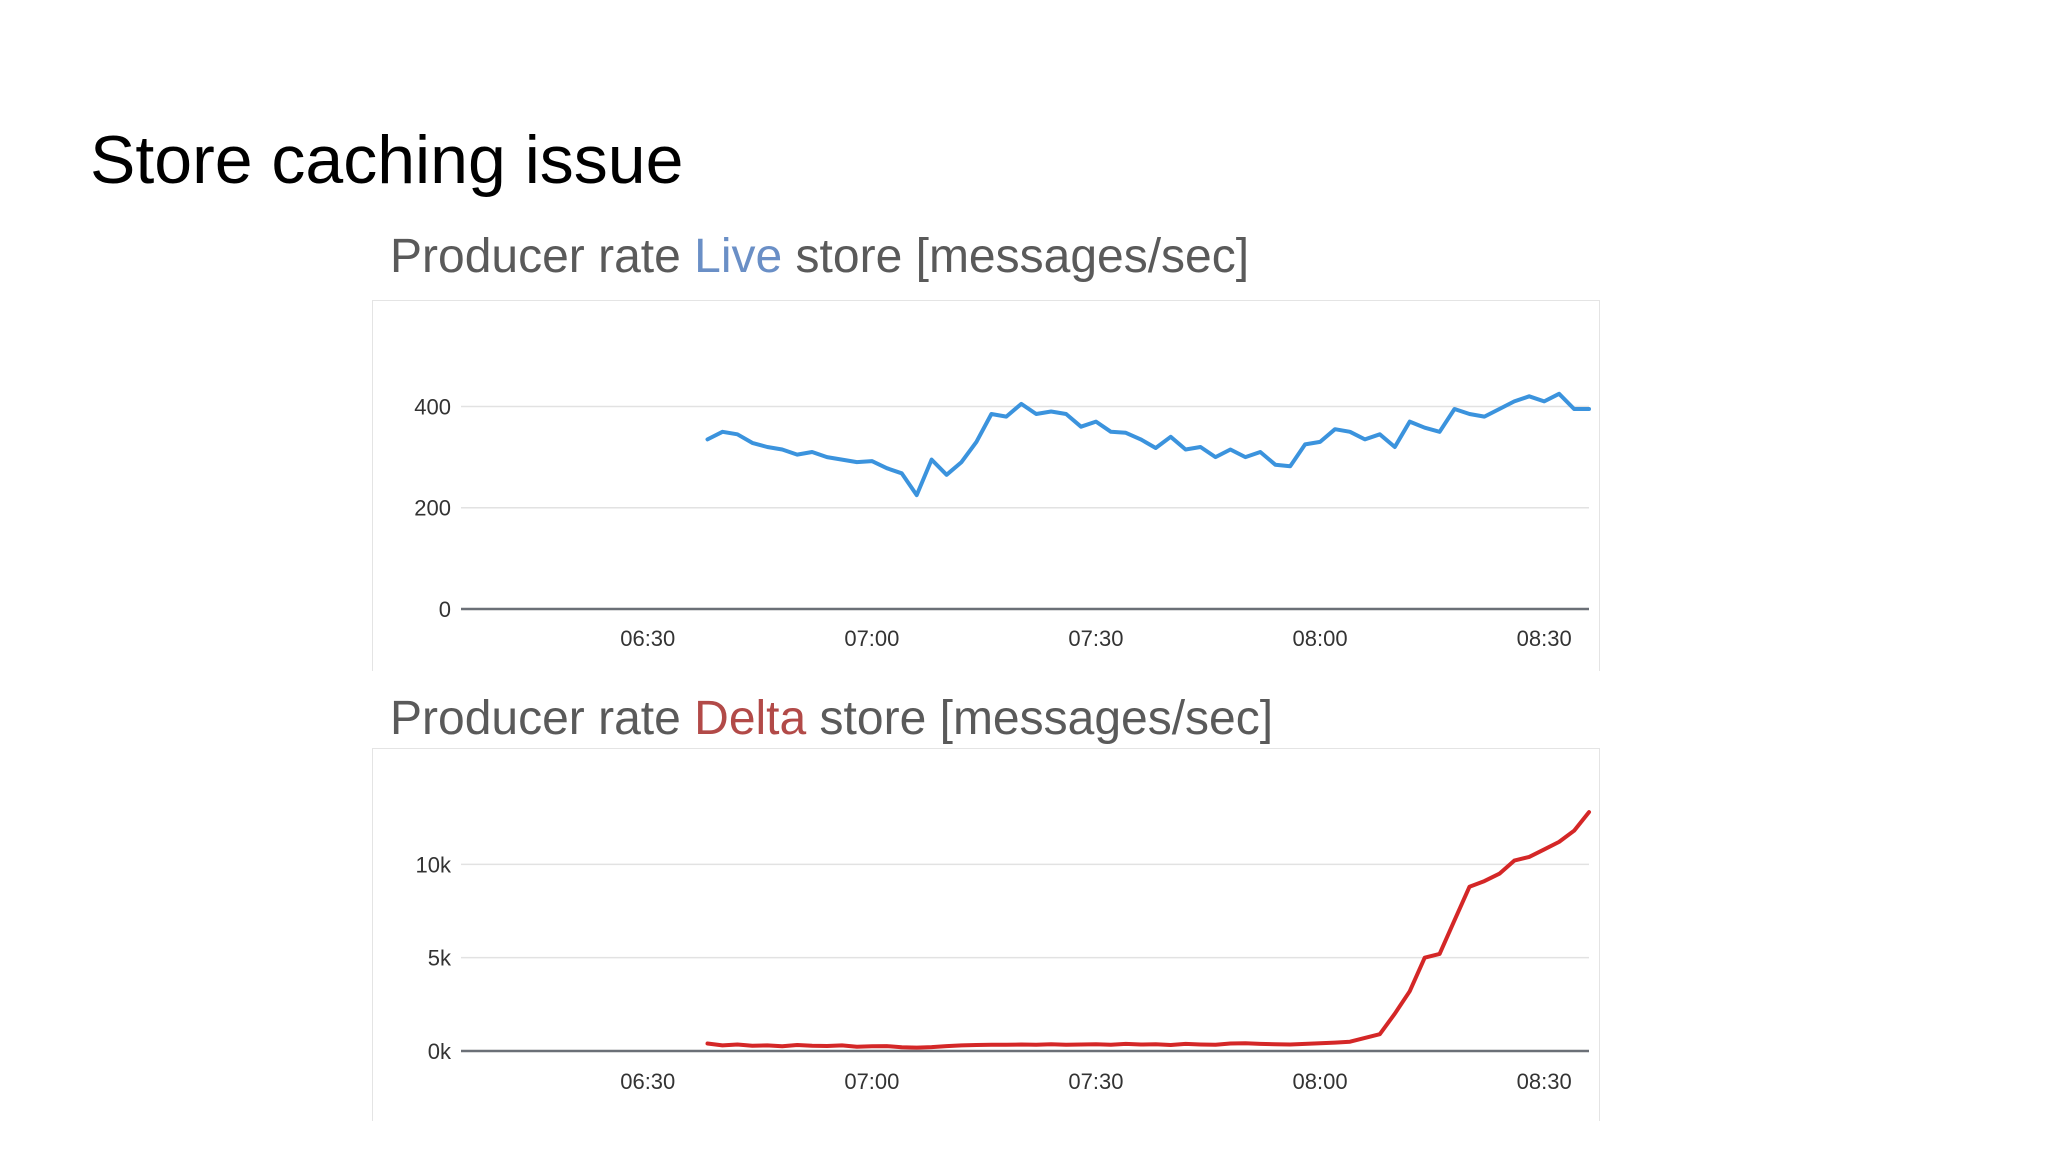  What do you see at coordinates (738, 256) in the screenshot?
I see `heading-store-name: Live` at bounding box center [738, 256].